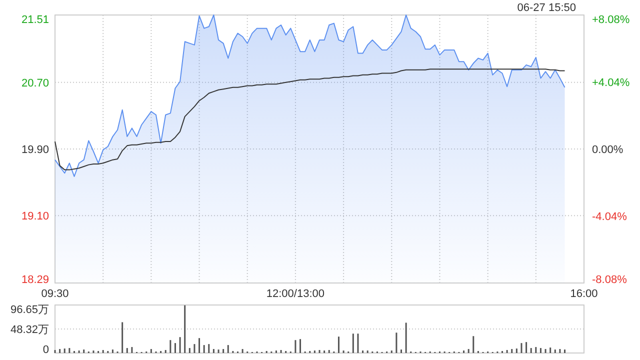 The width and height of the screenshot is (640, 360). Describe the element at coordinates (35, 83) in the screenshot. I see `y-tick-label: 20.70` at that location.